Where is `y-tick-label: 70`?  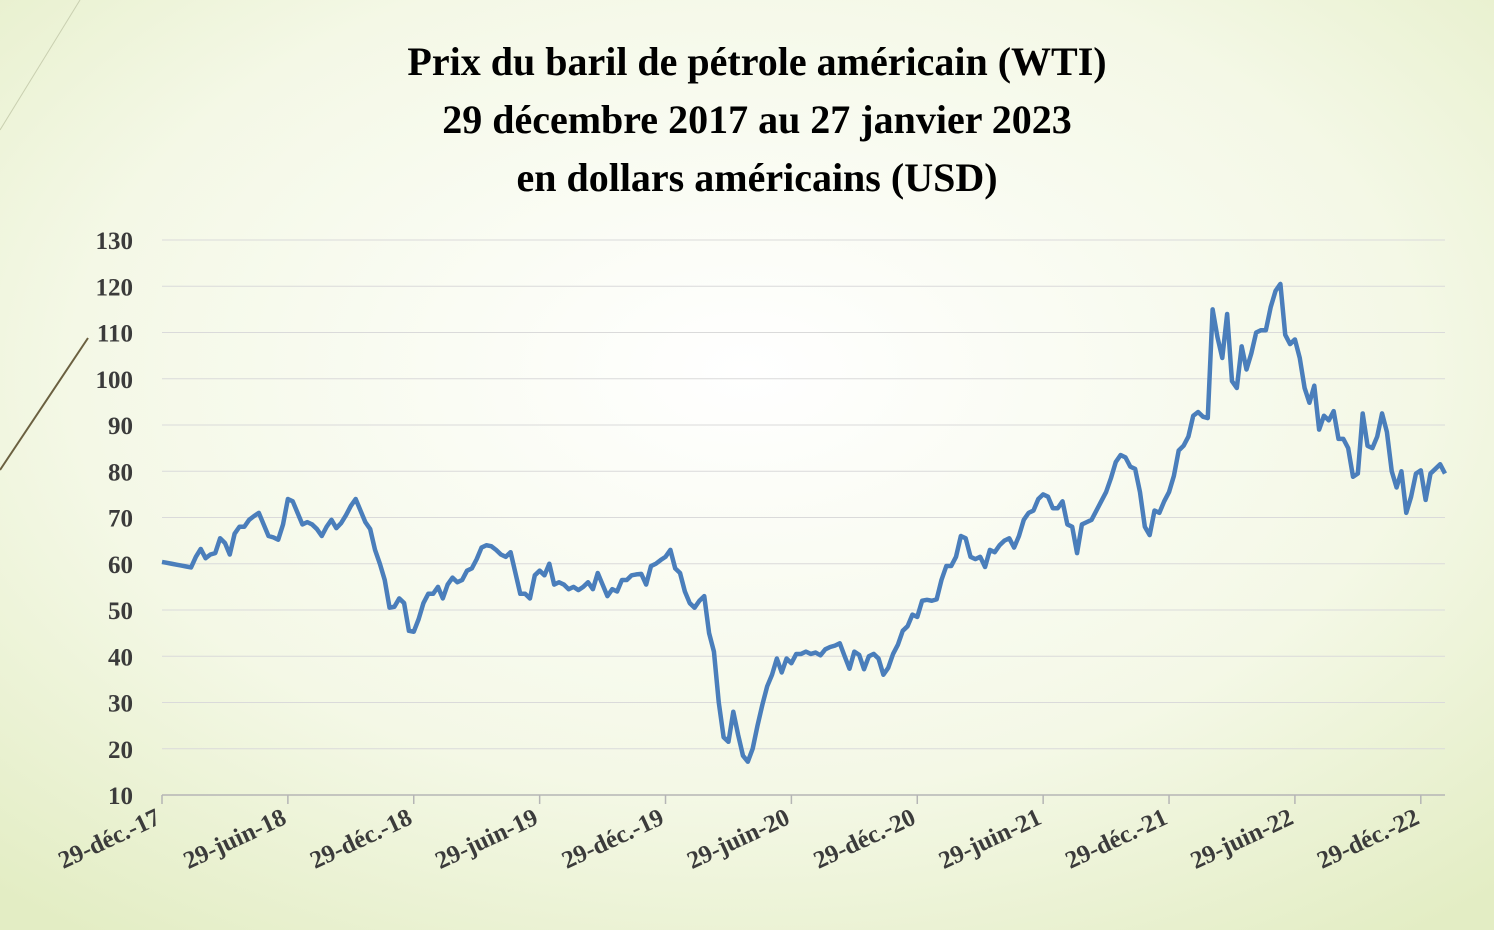 y-tick-label: 70 is located at coordinates (120, 519).